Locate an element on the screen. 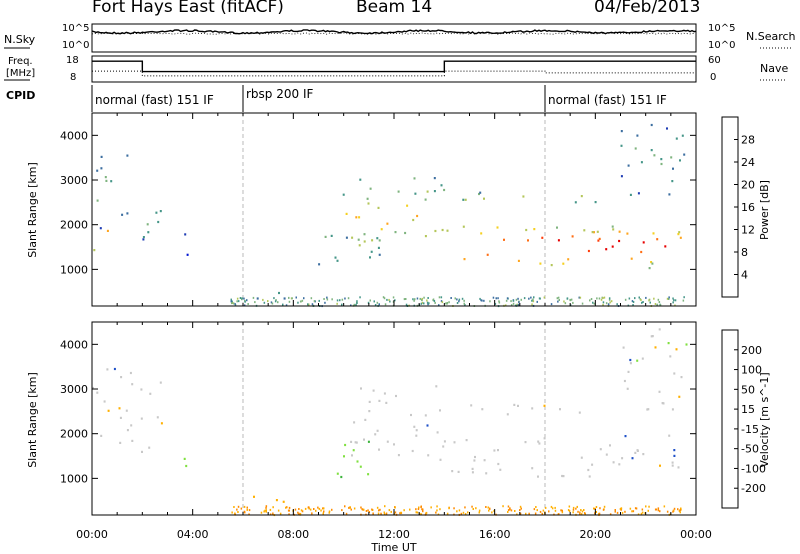 Image resolution: width=800 pixels, height=554 pixels. cpid-segment-3: normal (fast) 151 IF is located at coordinates (607, 100).